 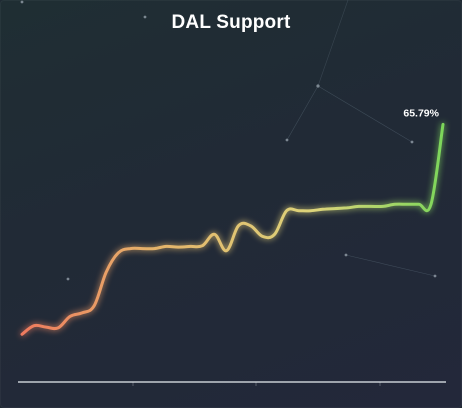 I want to click on x-axis-ticks, so click(x=256, y=384).